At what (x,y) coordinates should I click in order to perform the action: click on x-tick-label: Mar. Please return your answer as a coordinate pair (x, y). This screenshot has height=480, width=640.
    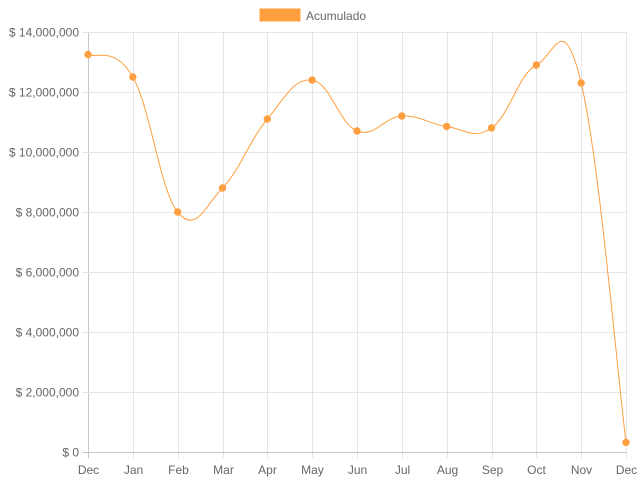
    Looking at the image, I should click on (223, 470).